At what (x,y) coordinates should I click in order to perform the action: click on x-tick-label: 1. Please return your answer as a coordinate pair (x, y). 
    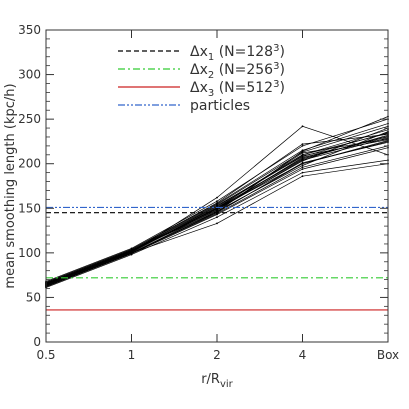
    Looking at the image, I should click on (132, 355).